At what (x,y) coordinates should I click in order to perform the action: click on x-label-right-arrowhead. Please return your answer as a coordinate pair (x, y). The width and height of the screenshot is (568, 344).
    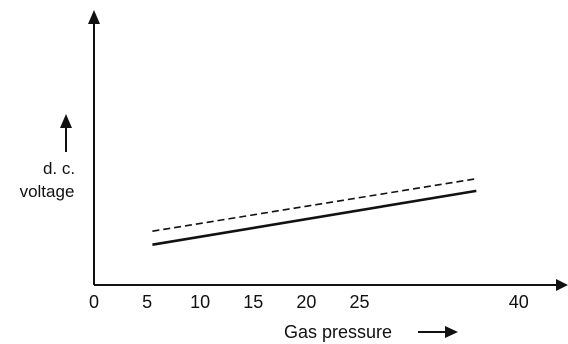
    Looking at the image, I should click on (451, 332).